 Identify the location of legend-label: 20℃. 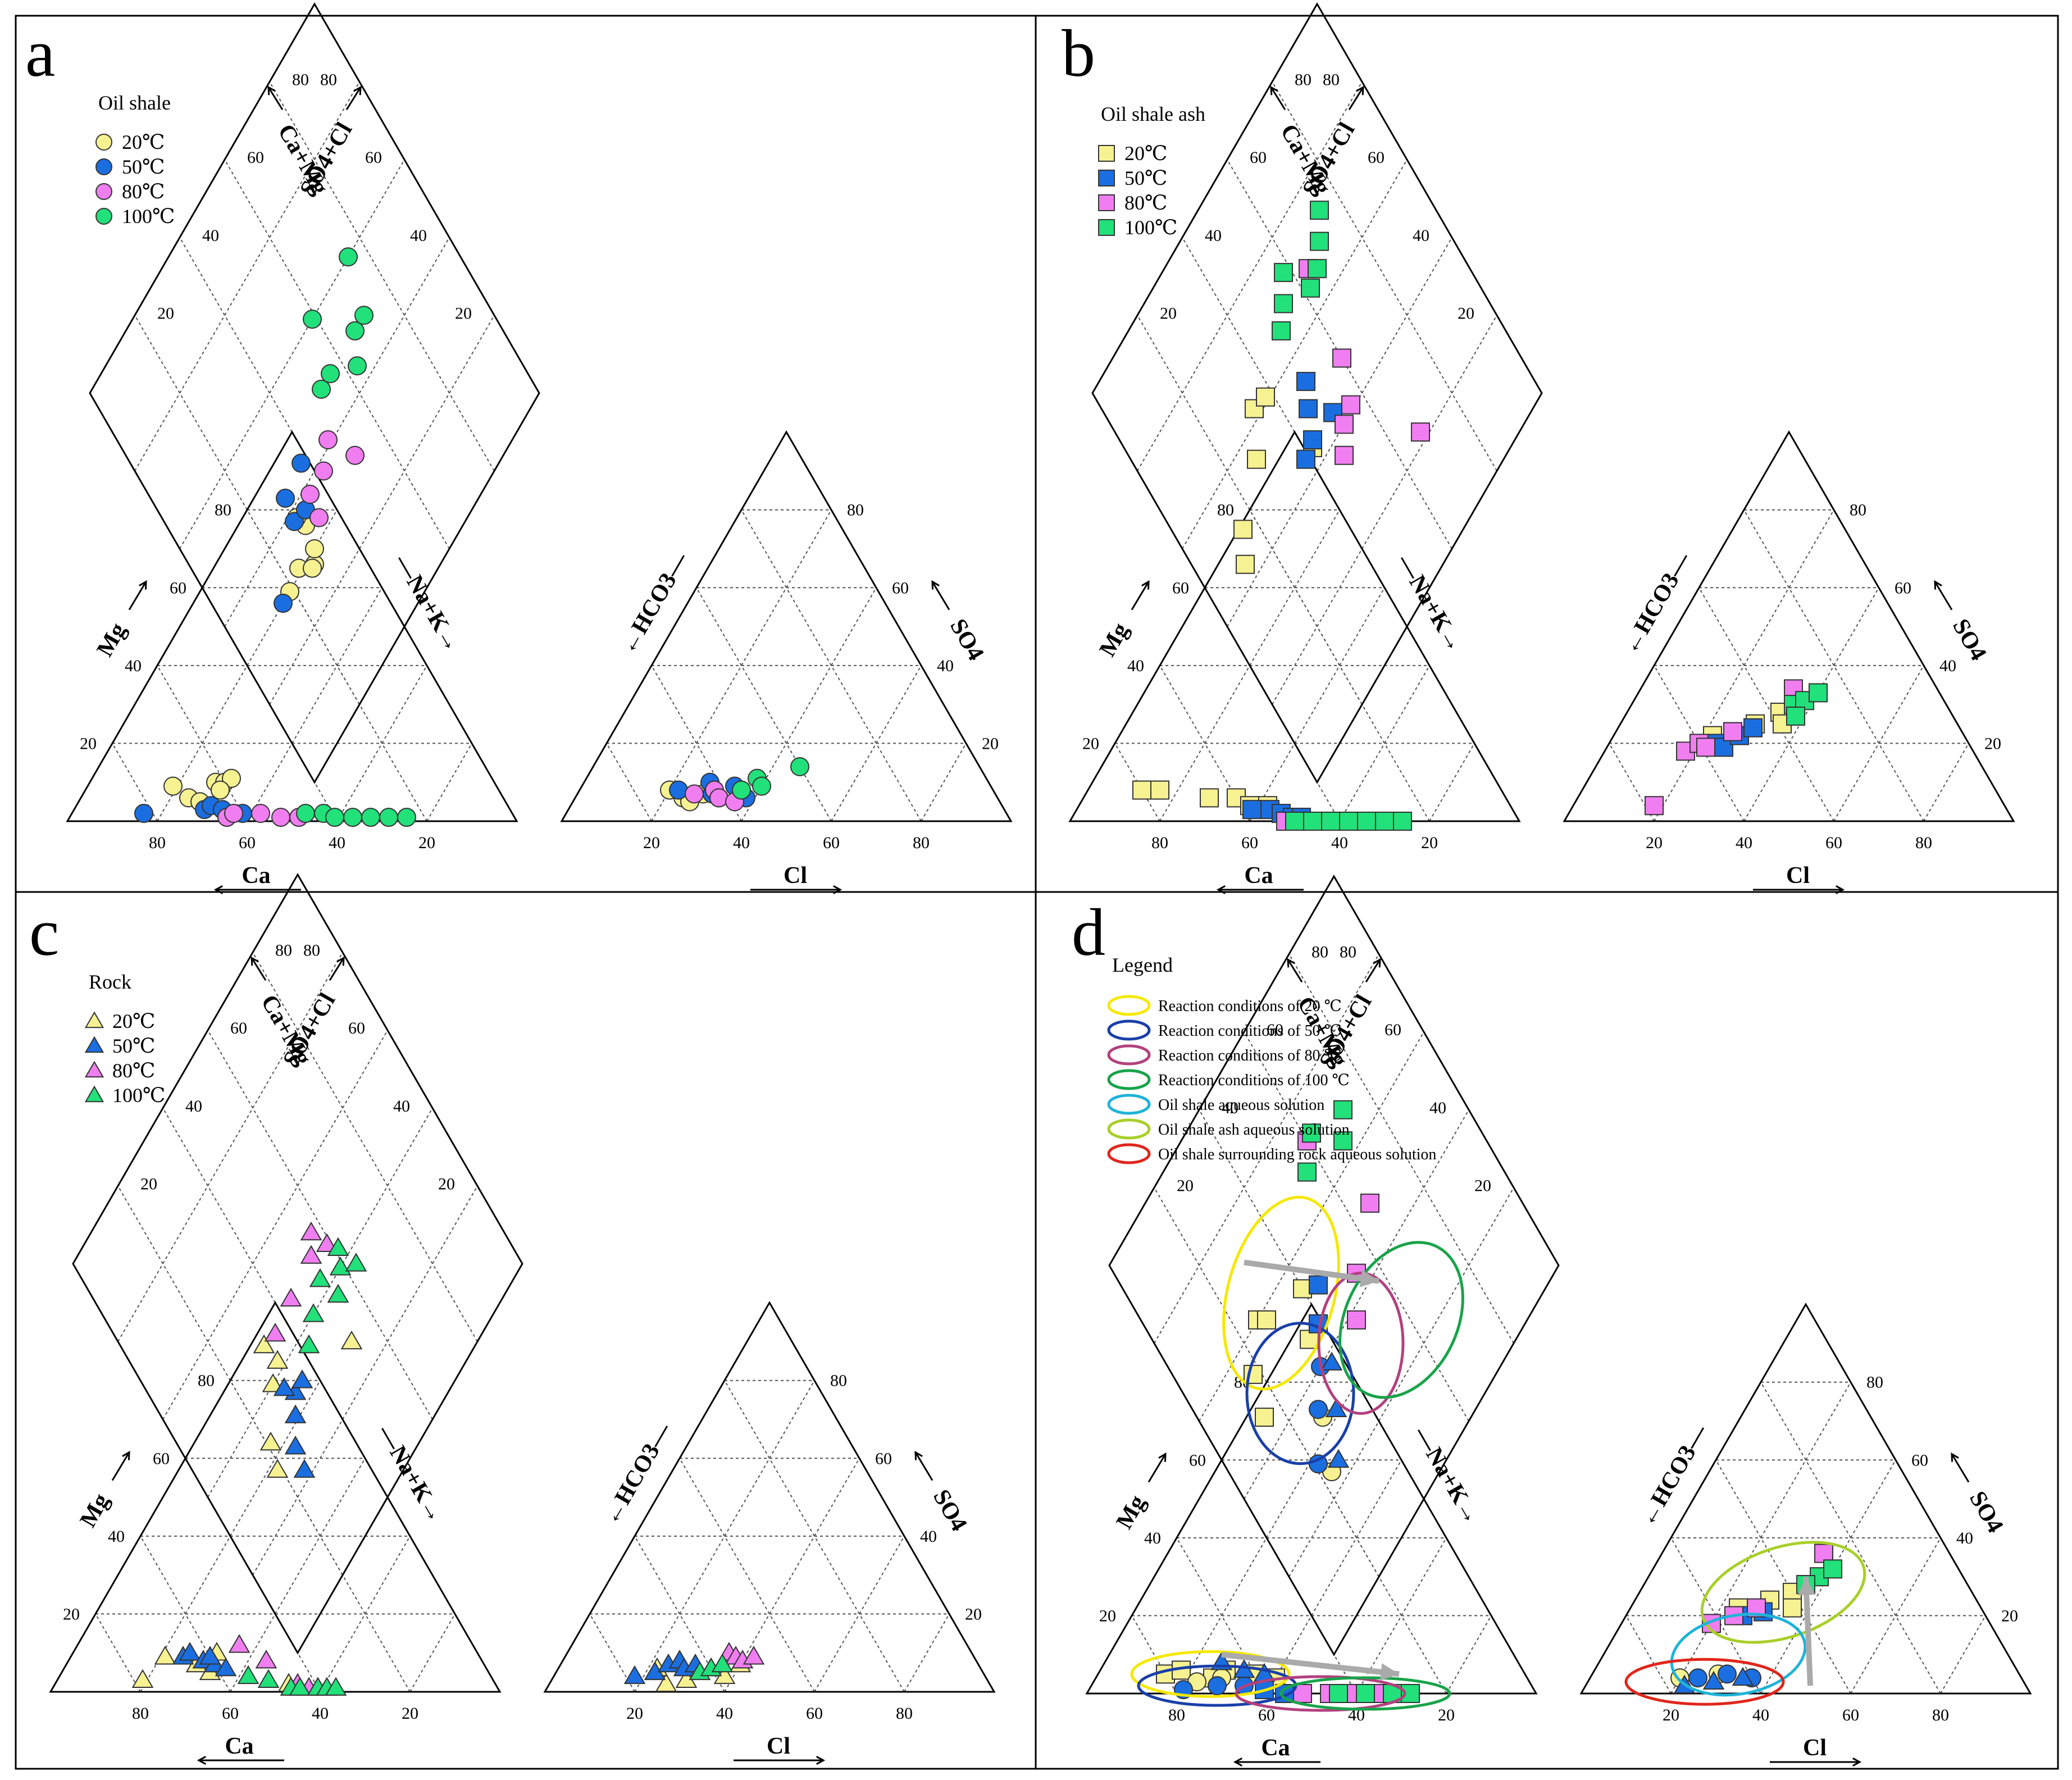
(143, 142).